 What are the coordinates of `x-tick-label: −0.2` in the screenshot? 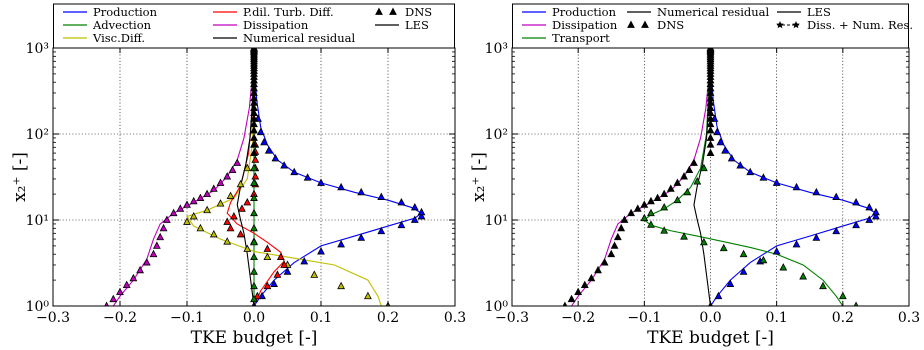 It's located at (120, 318).